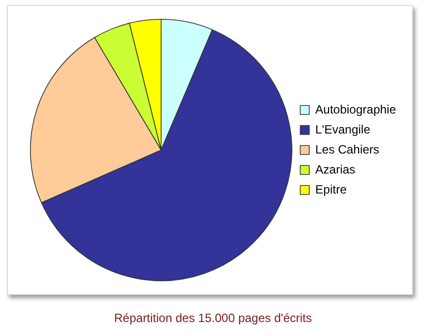 The image size is (426, 333). What do you see at coordinates (213, 318) in the screenshot?
I see `text: Répartition des 15.000 pages d'écrits` at bounding box center [213, 318].